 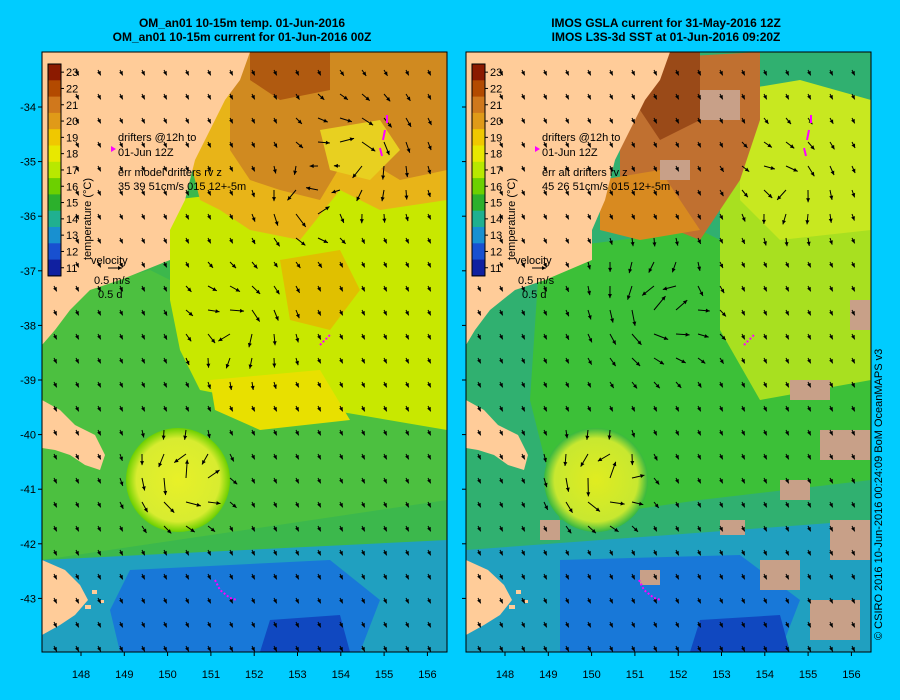 What do you see at coordinates (113, 149) in the screenshot?
I see `left-drifter-legend-marker` at bounding box center [113, 149].